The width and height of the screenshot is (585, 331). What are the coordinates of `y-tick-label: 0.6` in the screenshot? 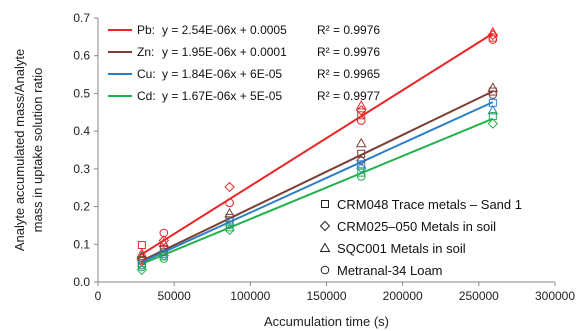 It's located at (81, 56).